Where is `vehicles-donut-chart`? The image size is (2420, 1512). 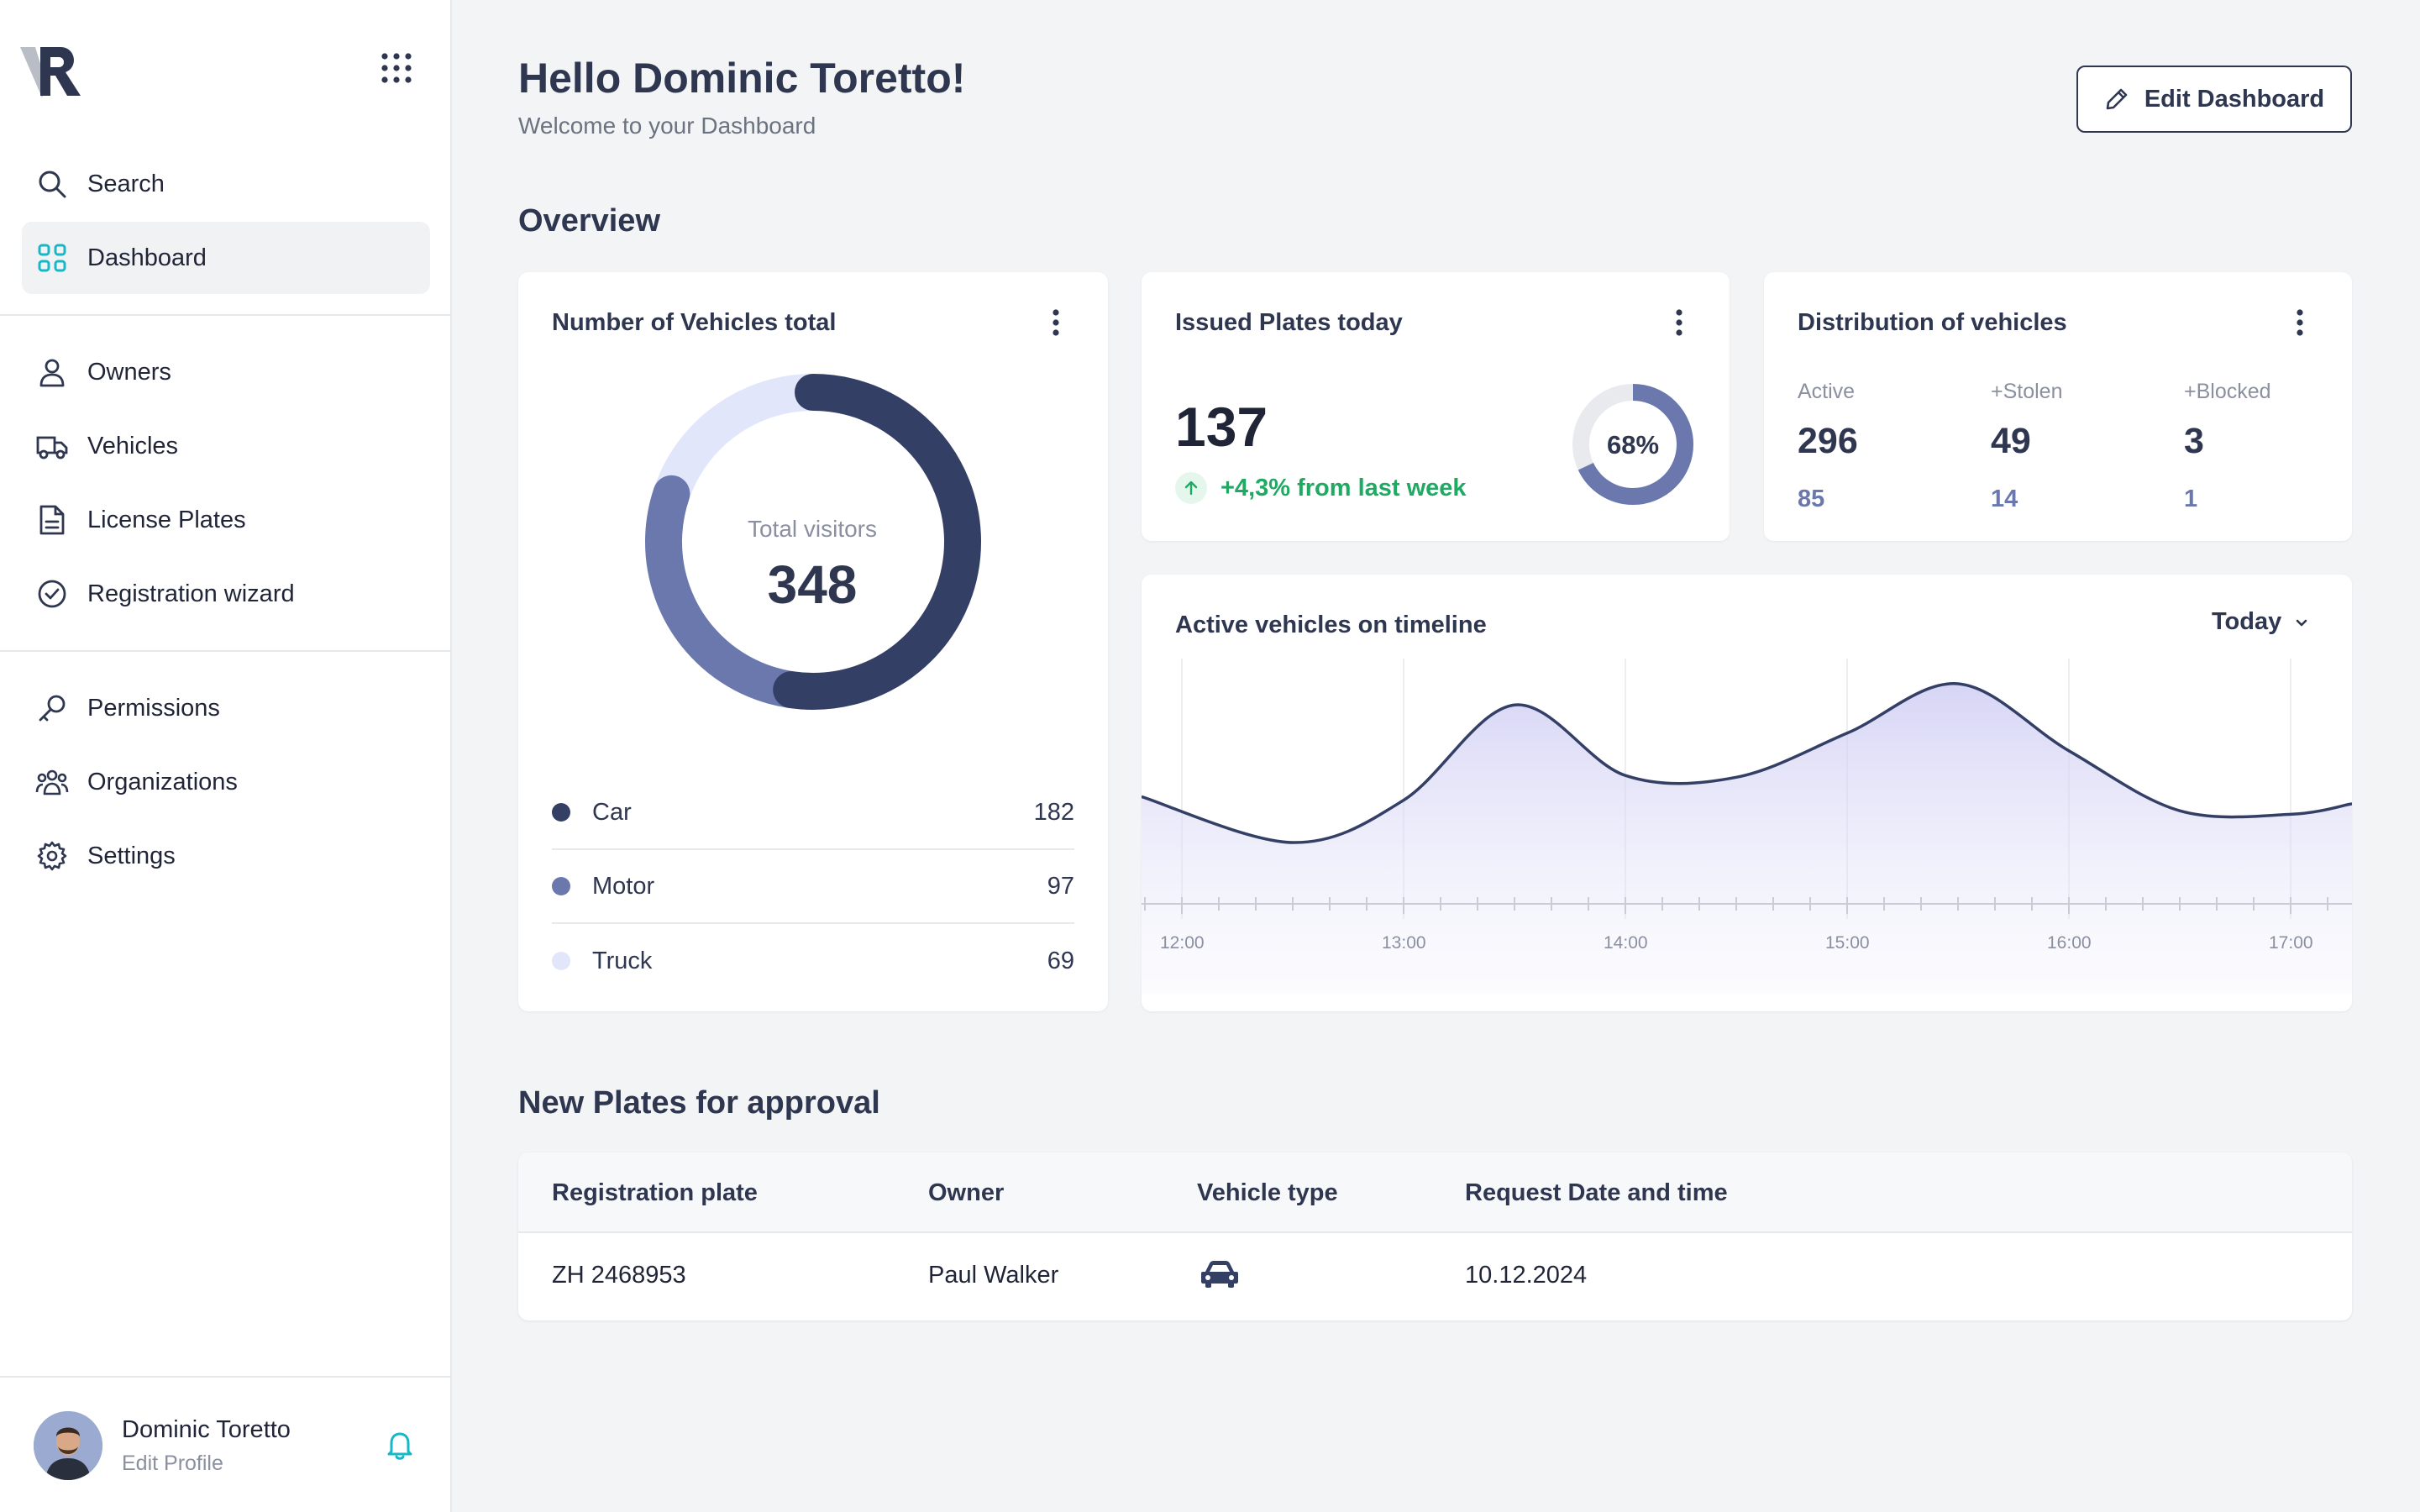
vehicles-donut-chart is located at coordinates (813, 542).